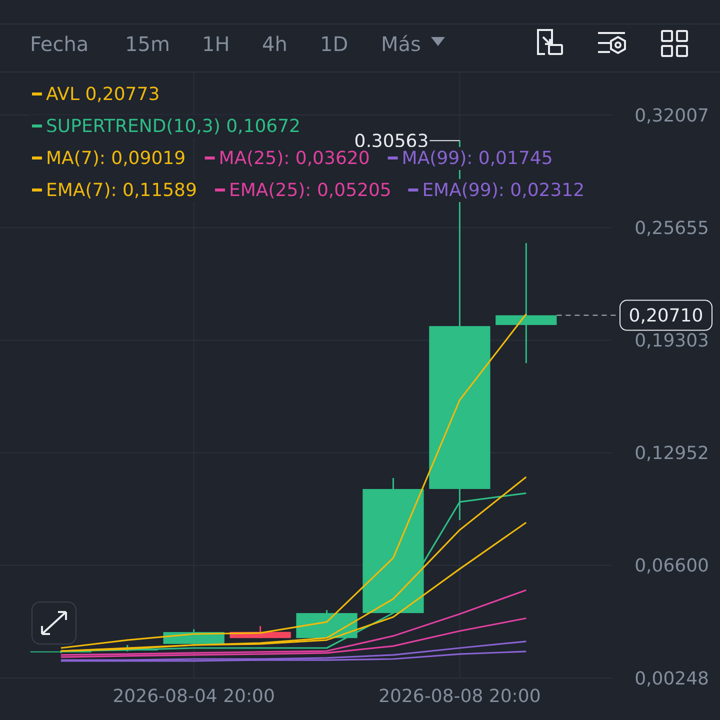 This screenshot has width=720, height=720. What do you see at coordinates (275, 44) in the screenshot?
I see `text: 4h` at bounding box center [275, 44].